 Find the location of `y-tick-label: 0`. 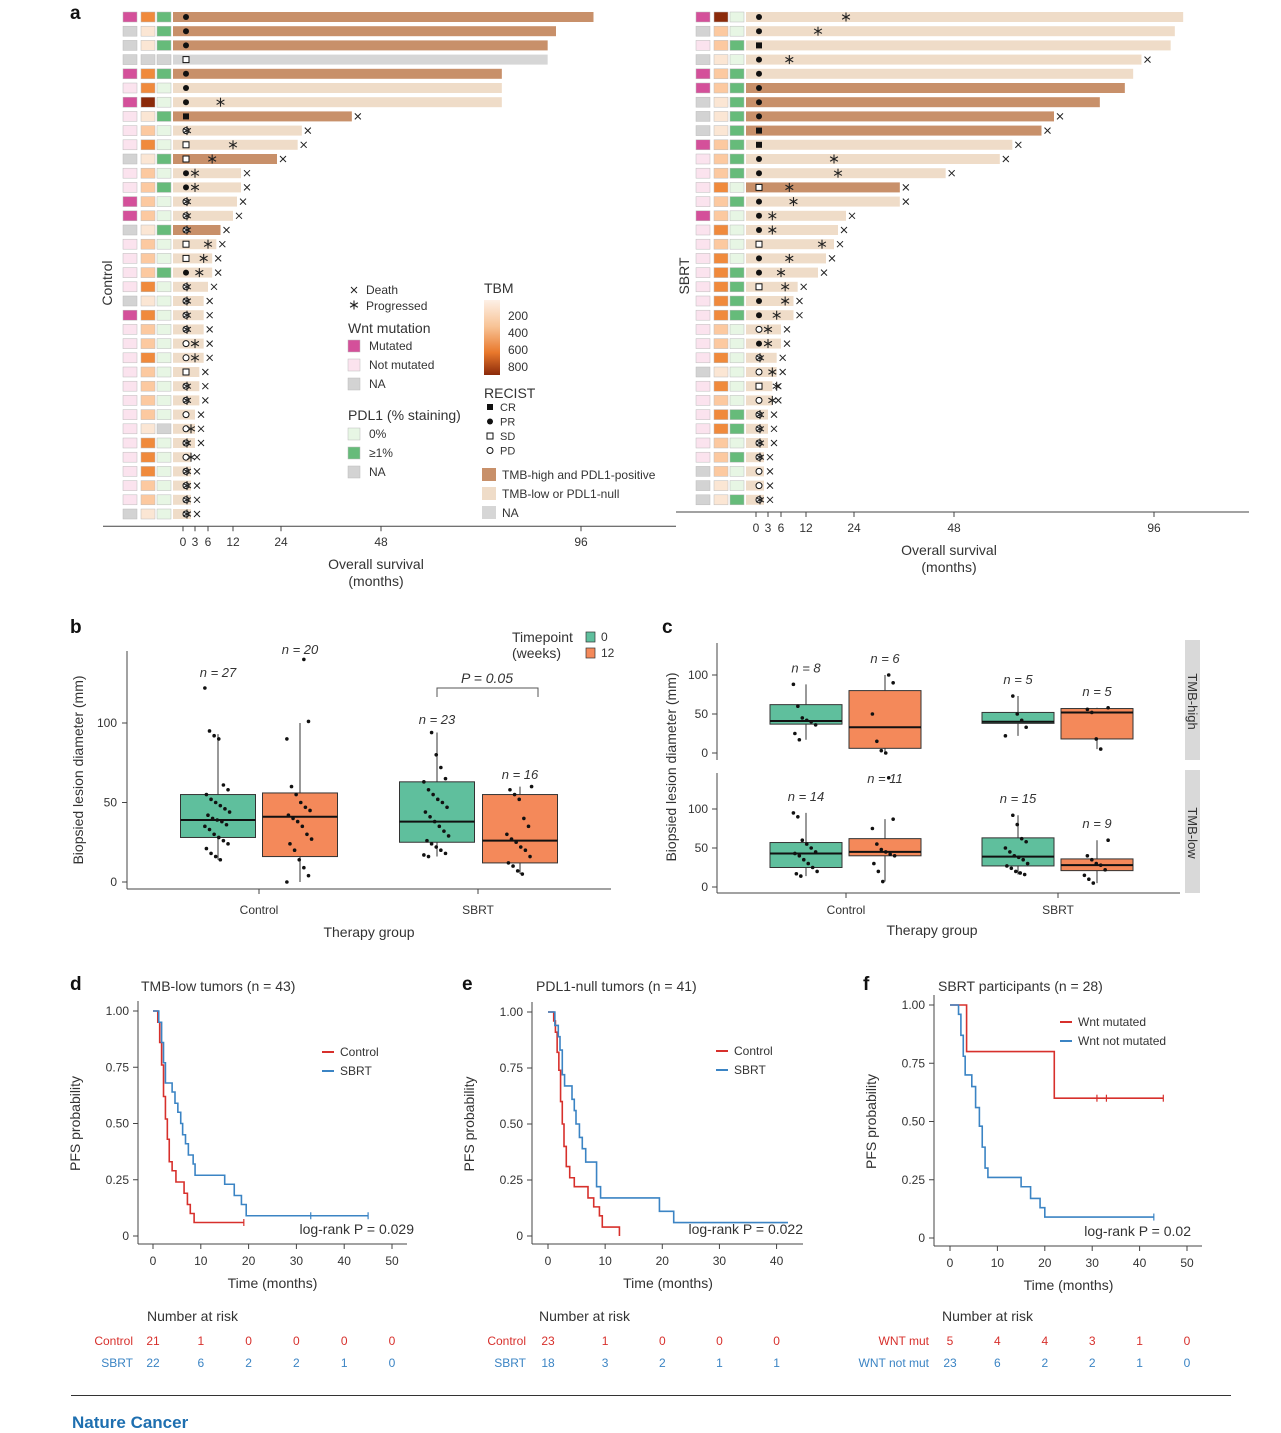

y-tick-label: 0 is located at coordinates (921, 1238).